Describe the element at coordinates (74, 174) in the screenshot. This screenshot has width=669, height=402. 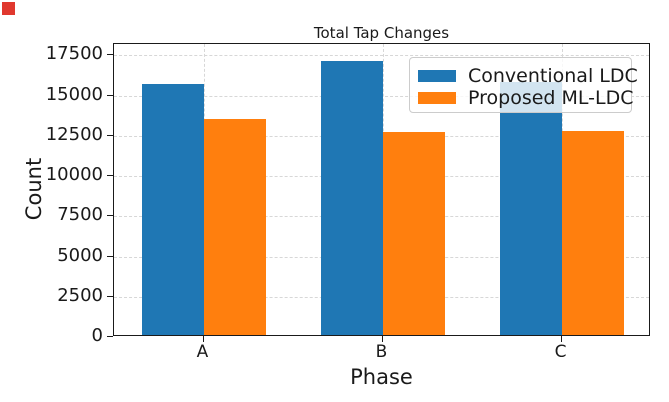
I see `y-tick-label: 10000` at that location.